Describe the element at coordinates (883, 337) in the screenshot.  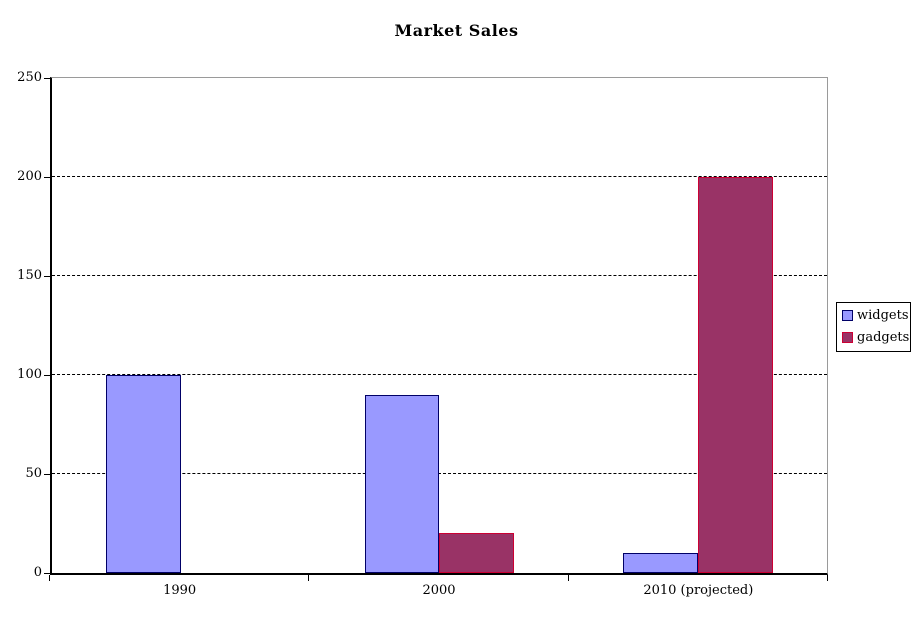
I see `legend-label-gadgets: gadgets` at that location.